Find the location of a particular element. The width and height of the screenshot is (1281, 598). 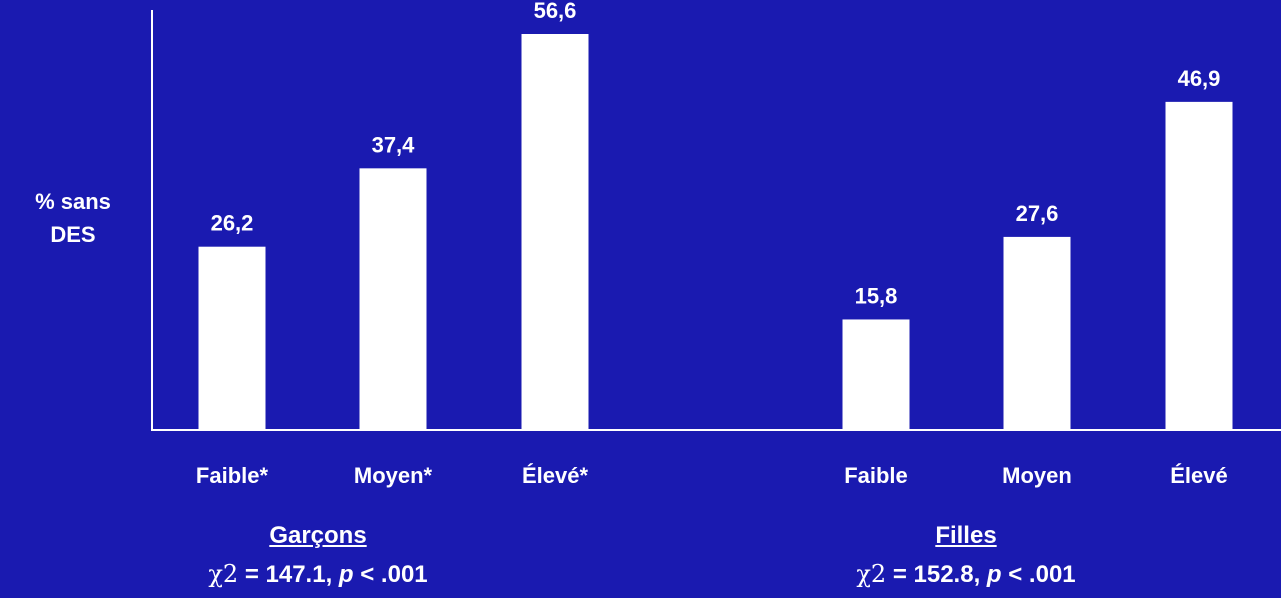

chi-value: = 152.8, is located at coordinates (936, 574).